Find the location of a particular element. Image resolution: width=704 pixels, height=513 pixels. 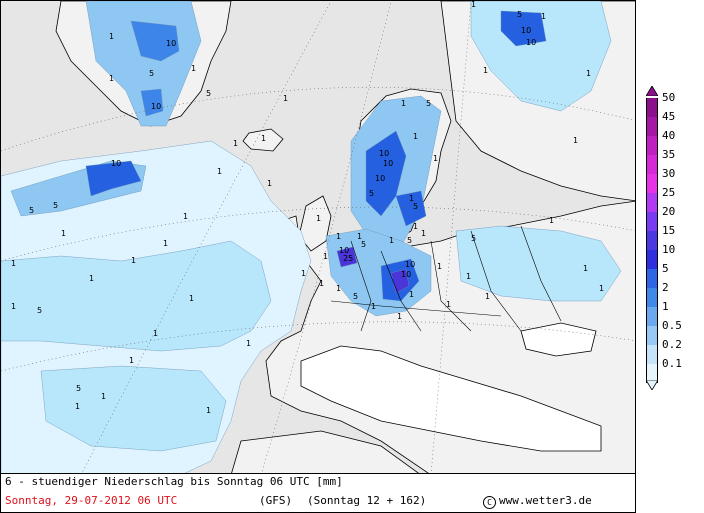

legend-label: 45 is located at coordinates (669, 116).